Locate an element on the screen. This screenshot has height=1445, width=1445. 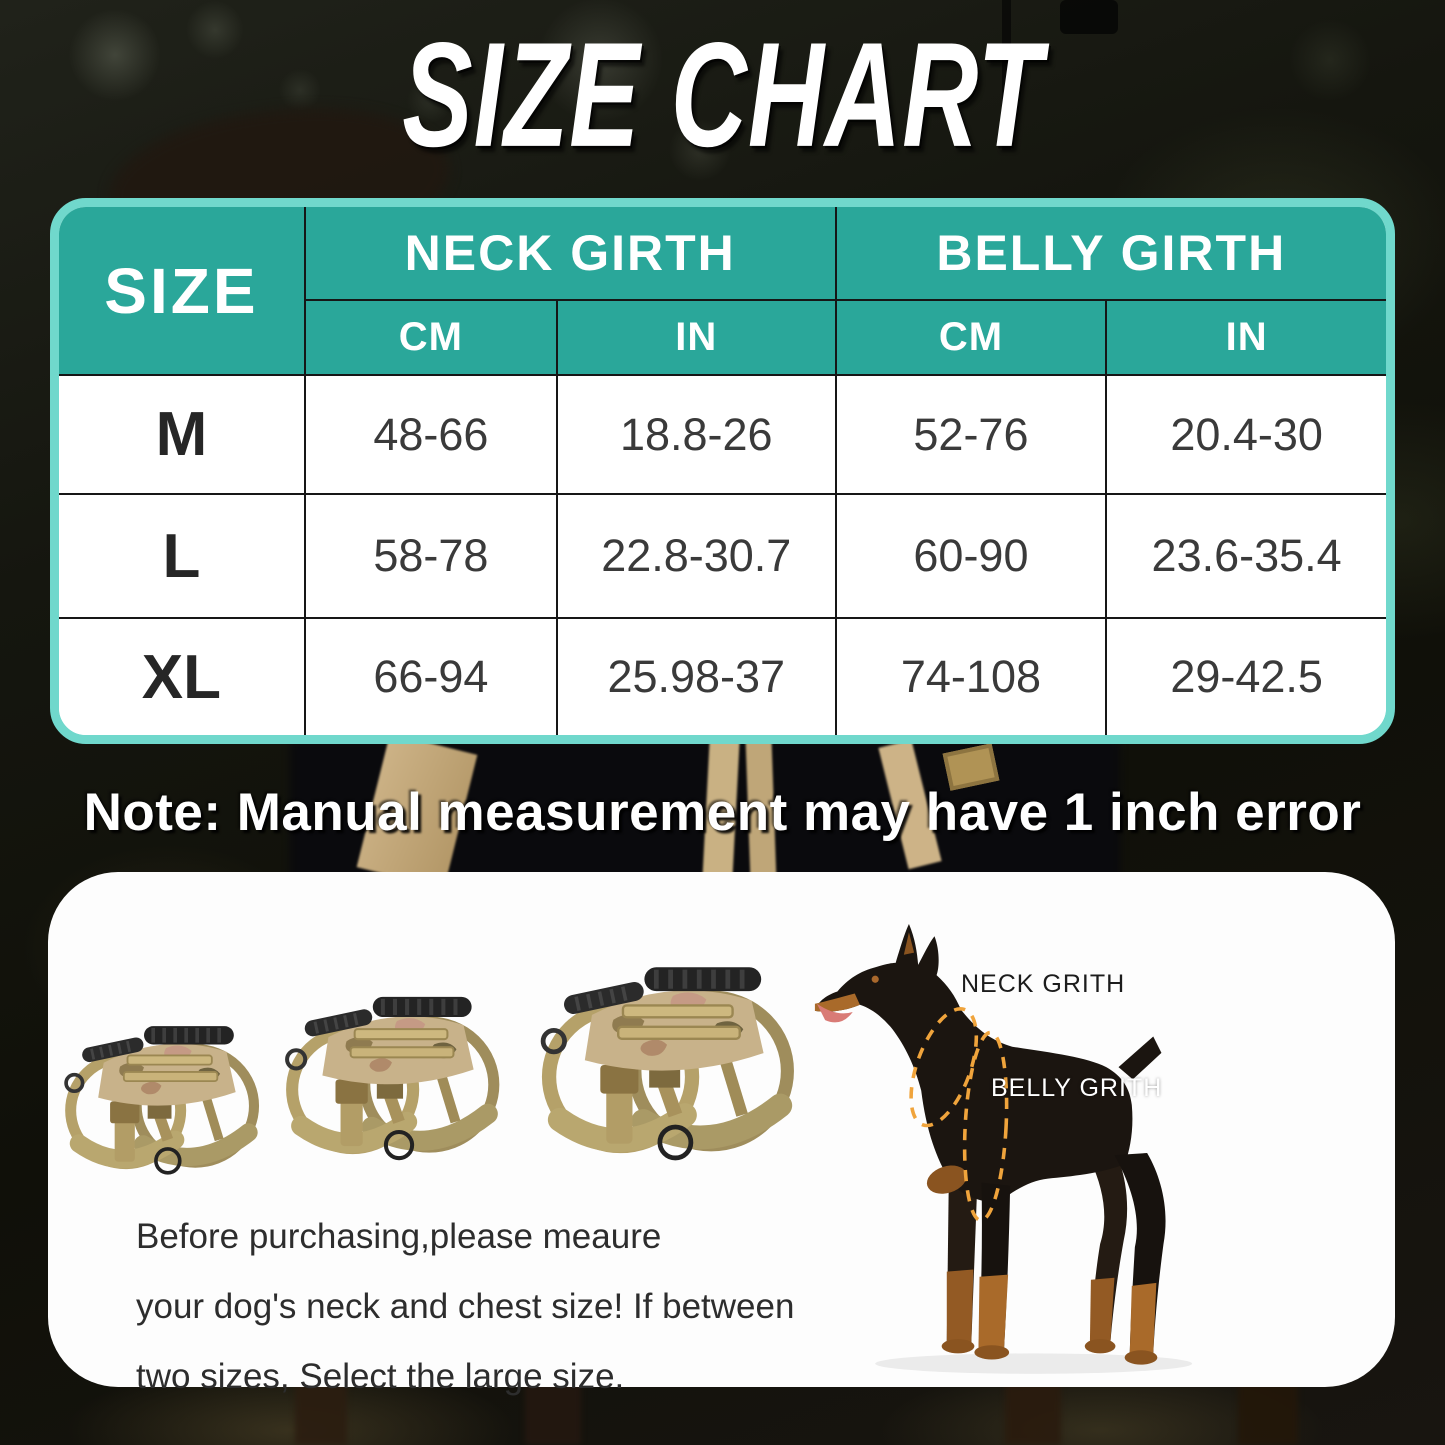
subheader-neck-cm: CM is located at coordinates (431, 338).